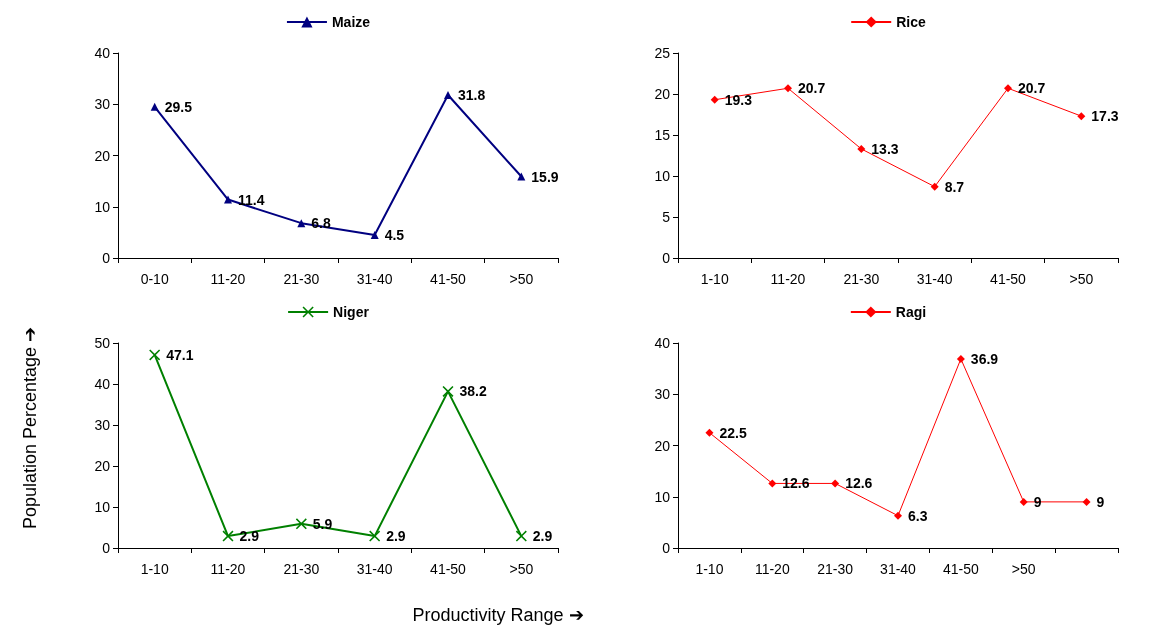  I want to click on data-label: 13.3, so click(885, 148).